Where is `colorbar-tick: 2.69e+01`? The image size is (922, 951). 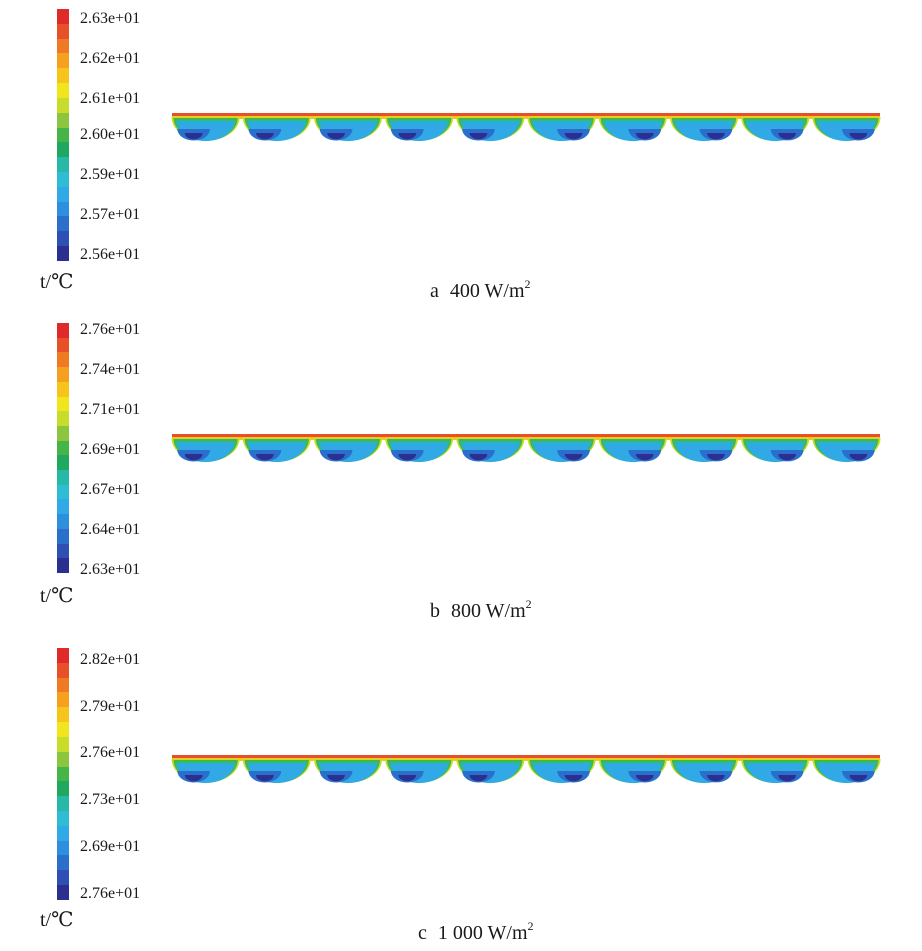 colorbar-tick: 2.69e+01 is located at coordinates (110, 846).